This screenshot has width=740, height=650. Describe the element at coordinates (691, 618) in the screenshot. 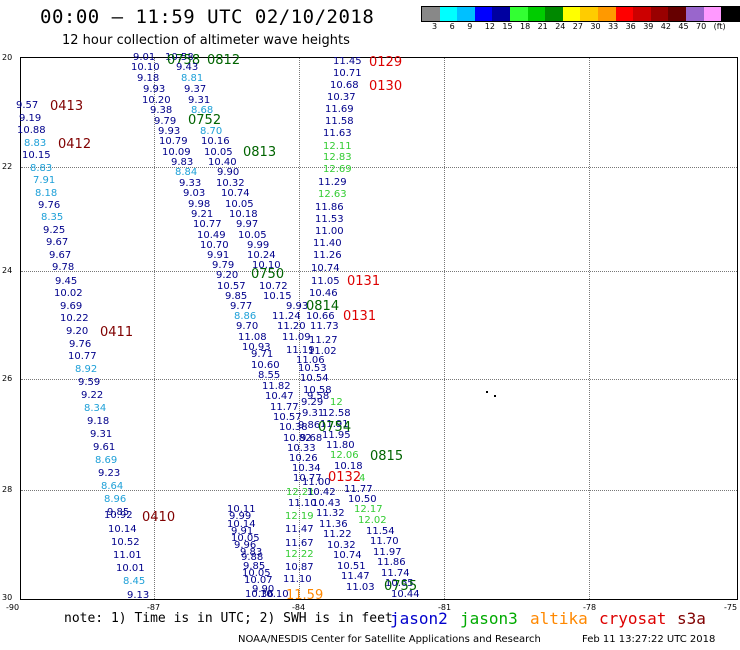

I see `legend-s3a: s3a` at that location.